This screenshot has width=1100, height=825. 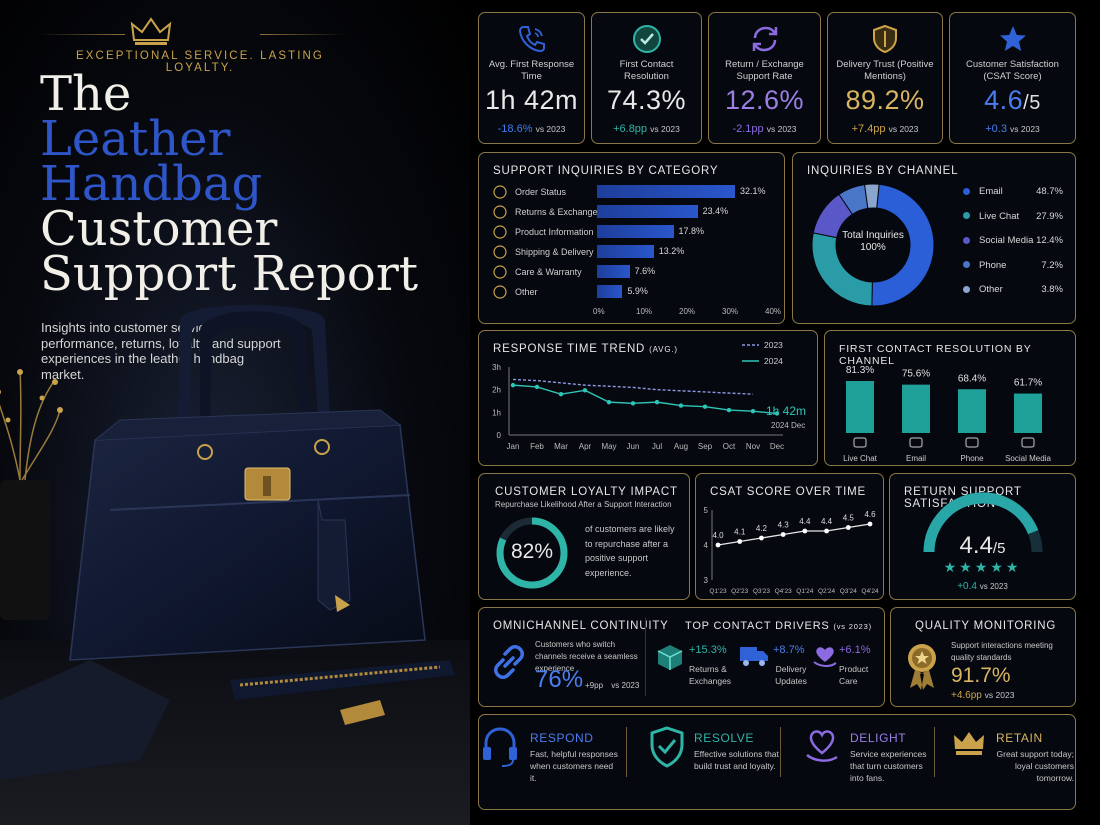 What do you see at coordinates (1049, 191) in the screenshot?
I see `legend-value: 48.7%` at bounding box center [1049, 191].